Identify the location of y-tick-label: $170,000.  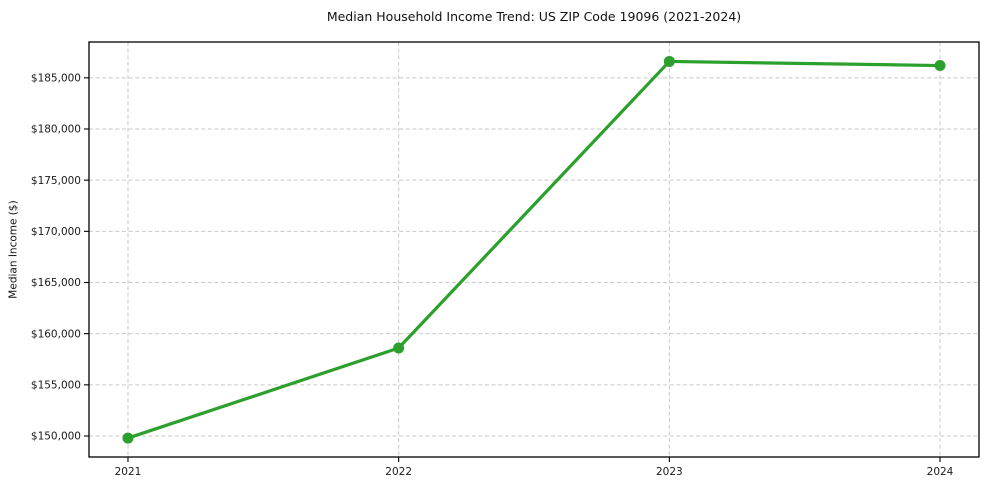
(56, 232).